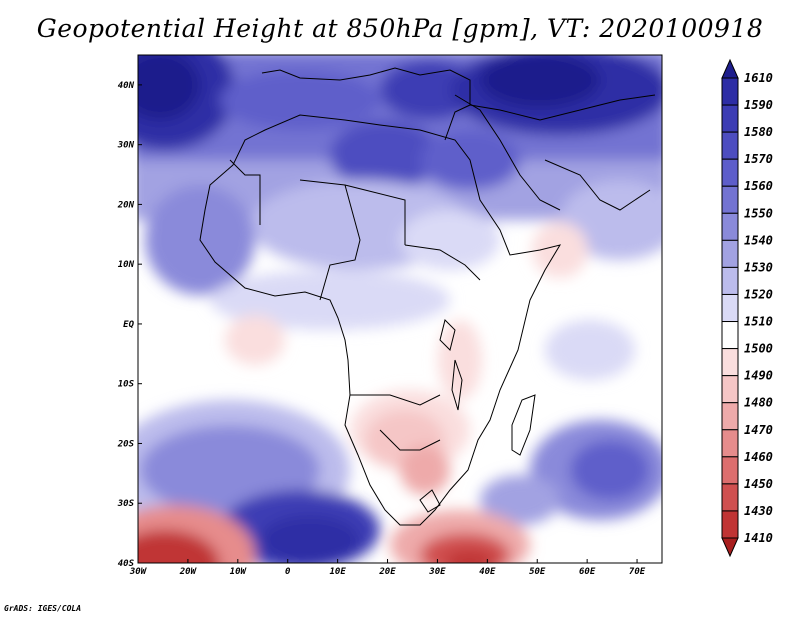  Describe the element at coordinates (758, 538) in the screenshot. I see `colorbar-level-label: 1410` at that location.